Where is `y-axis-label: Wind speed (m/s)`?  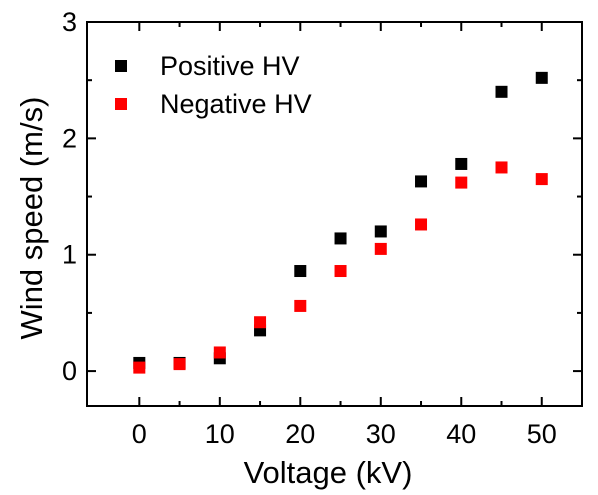 y-axis-label: Wind speed (m/s) is located at coordinates (31, 218).